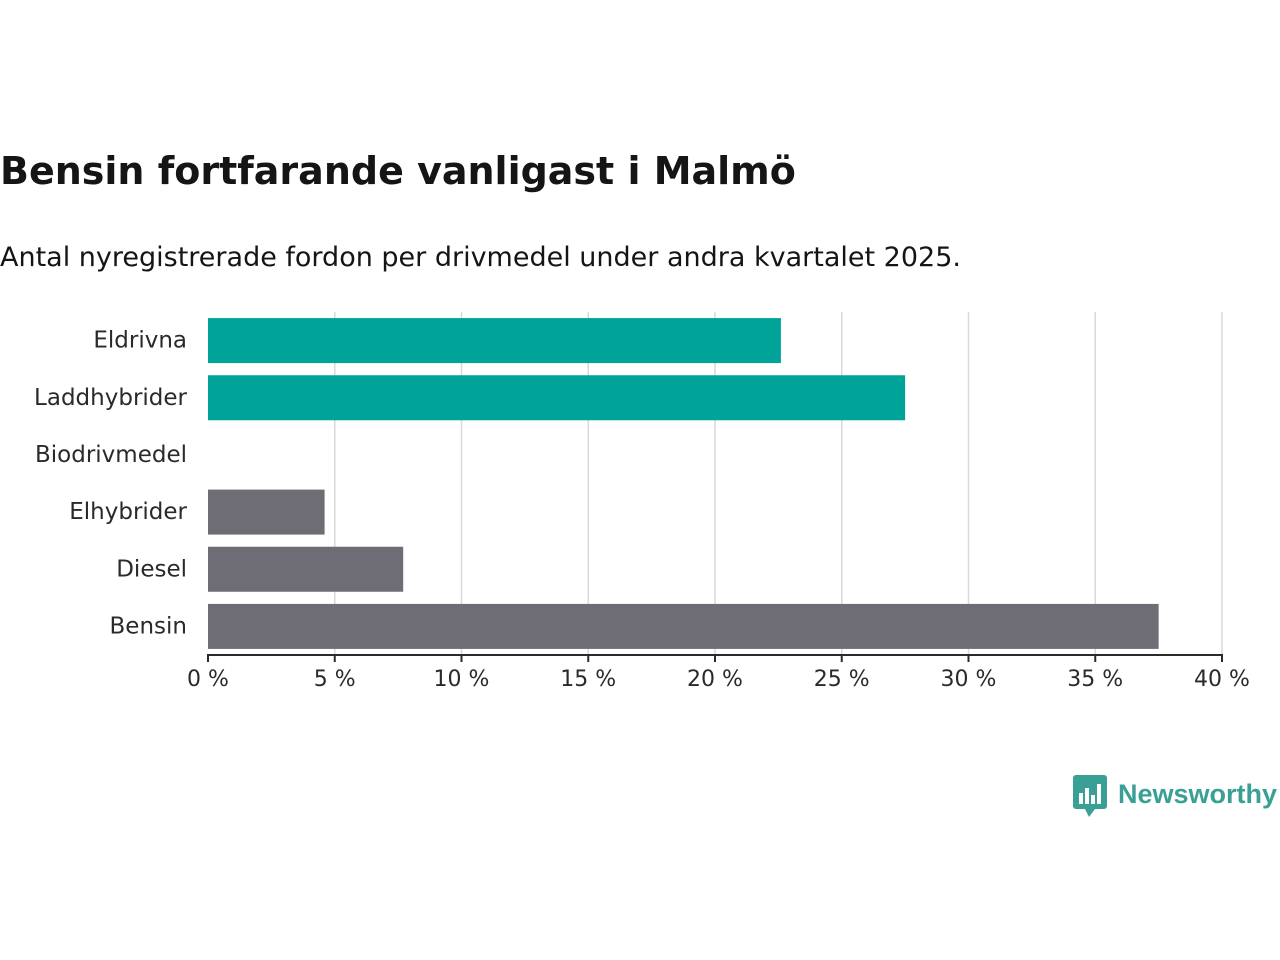 The width and height of the screenshot is (1280, 960). Describe the element at coordinates (398, 171) in the screenshot. I see `chart-title: Bensin fortfarande vanligast i Malmö` at that location.